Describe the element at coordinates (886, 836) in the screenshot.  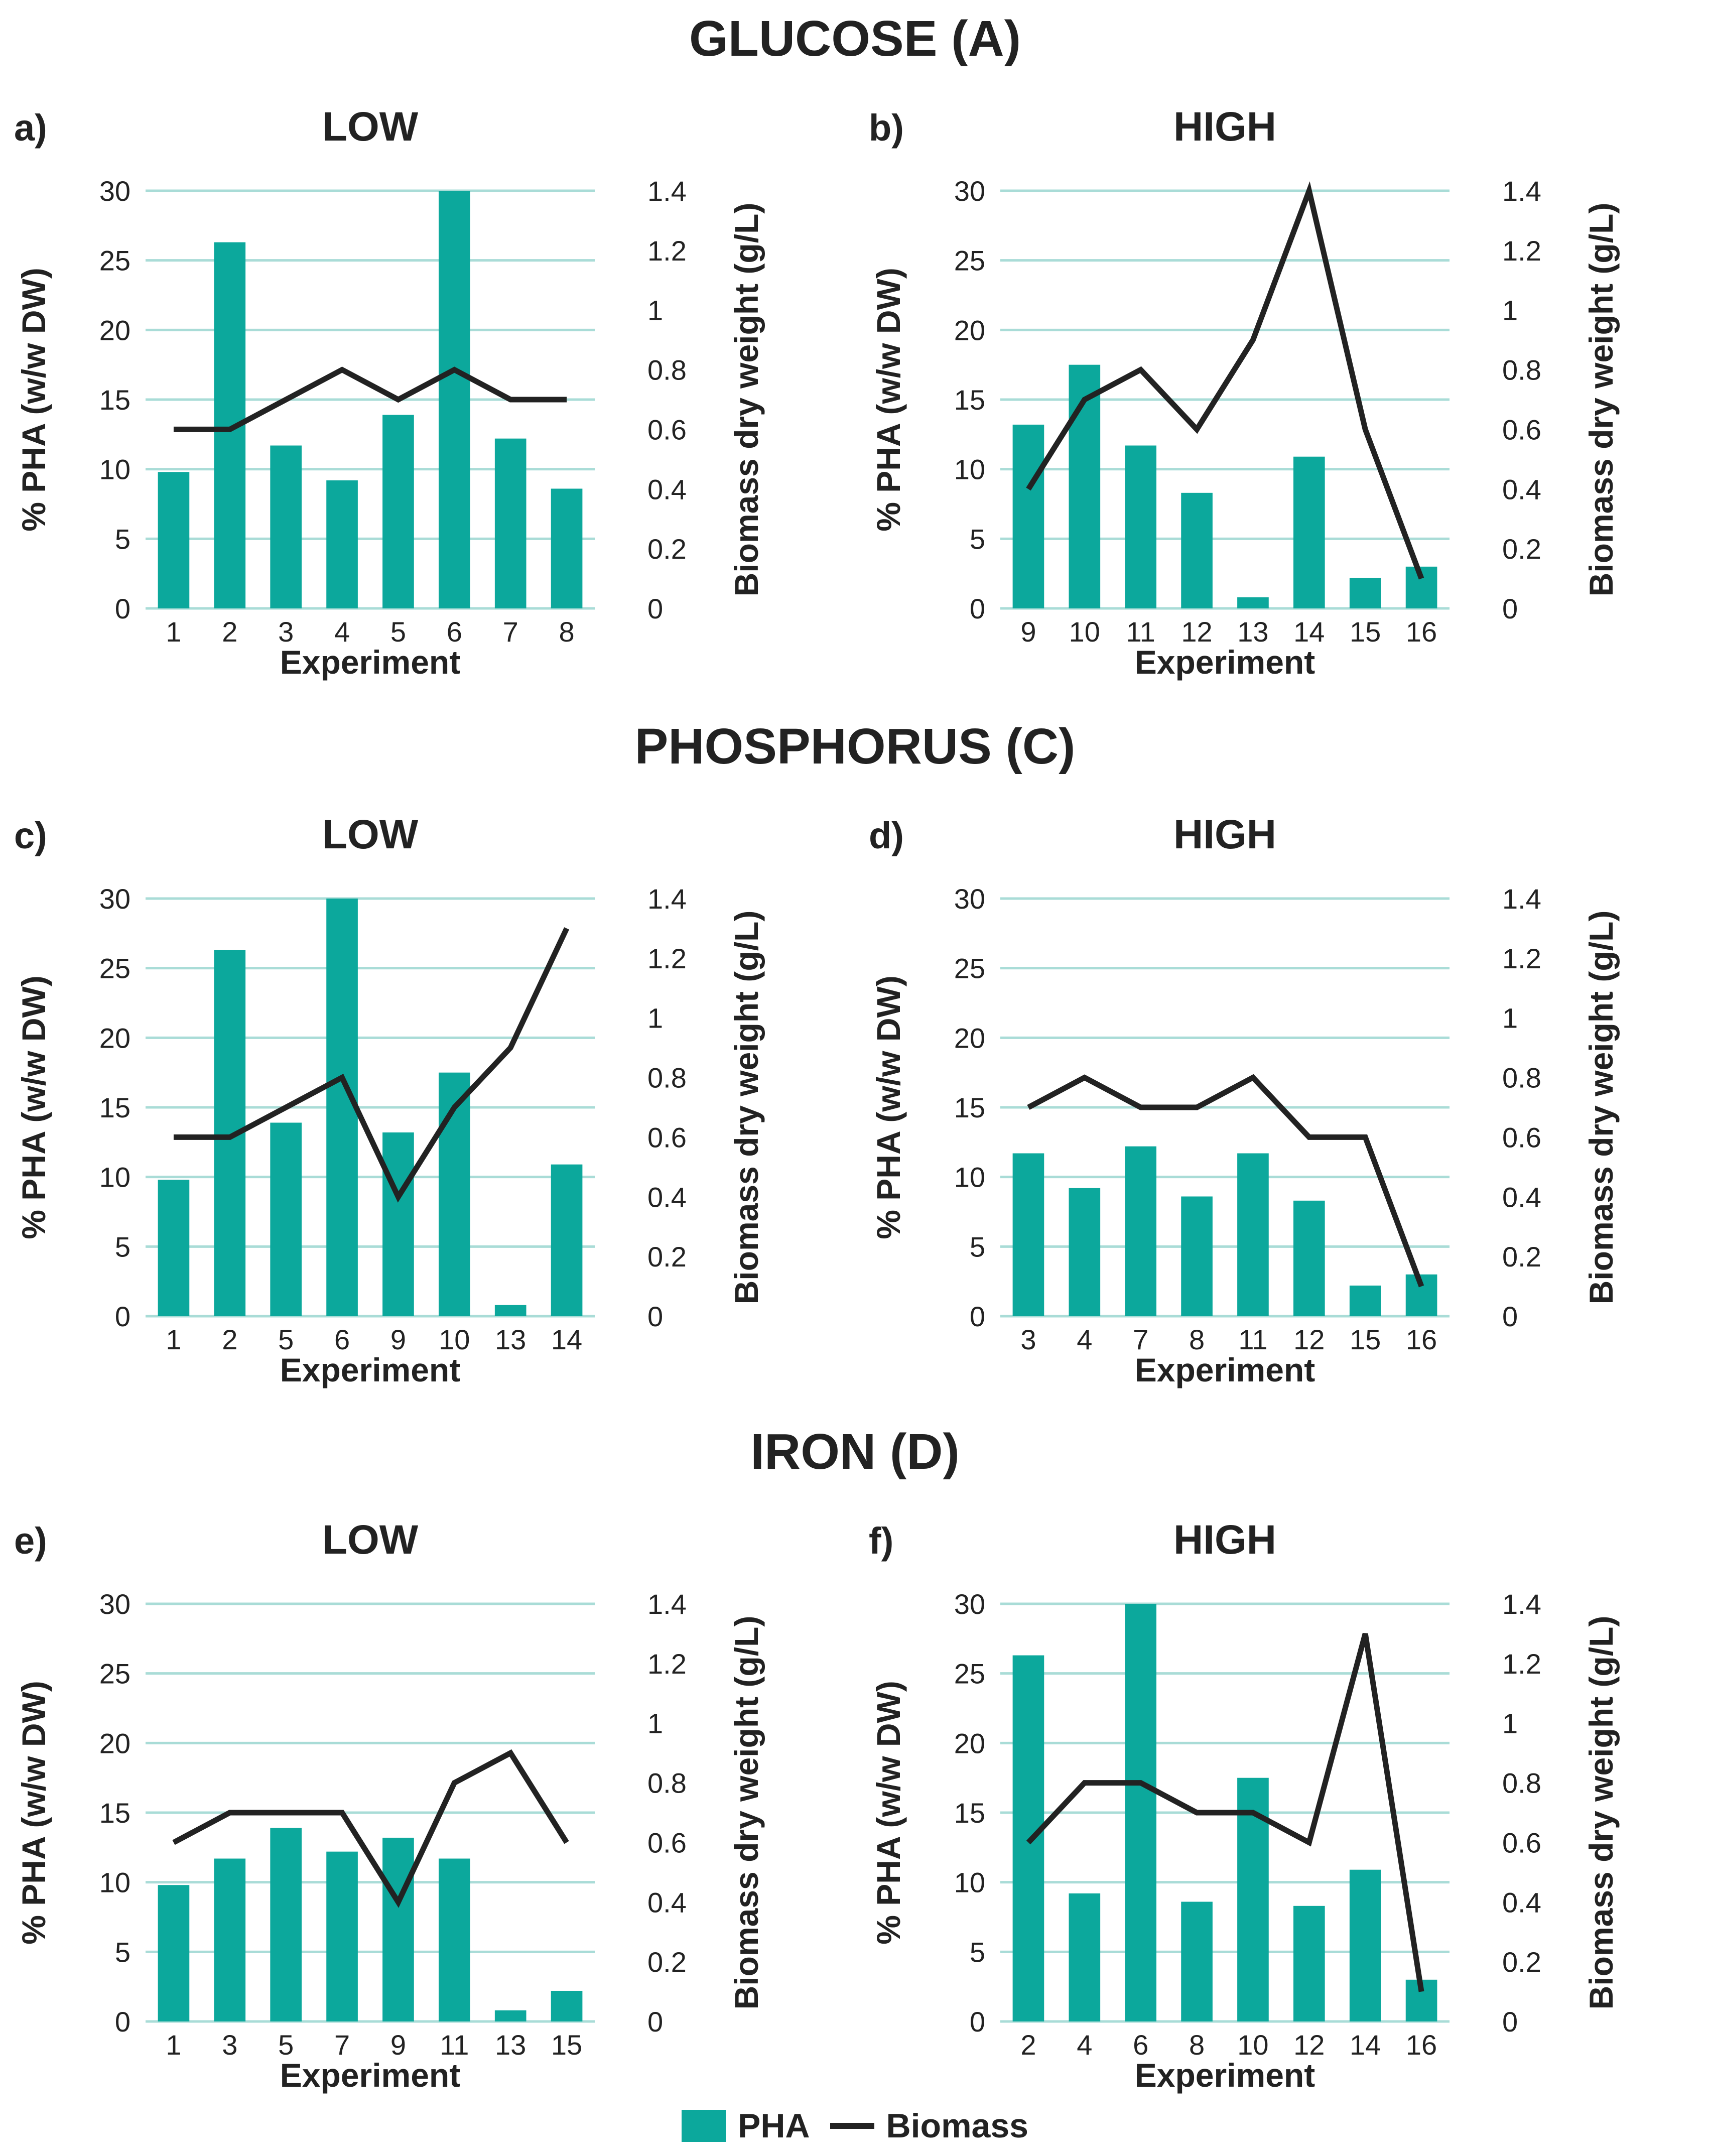
I see `panel-letter: d)` at that location.